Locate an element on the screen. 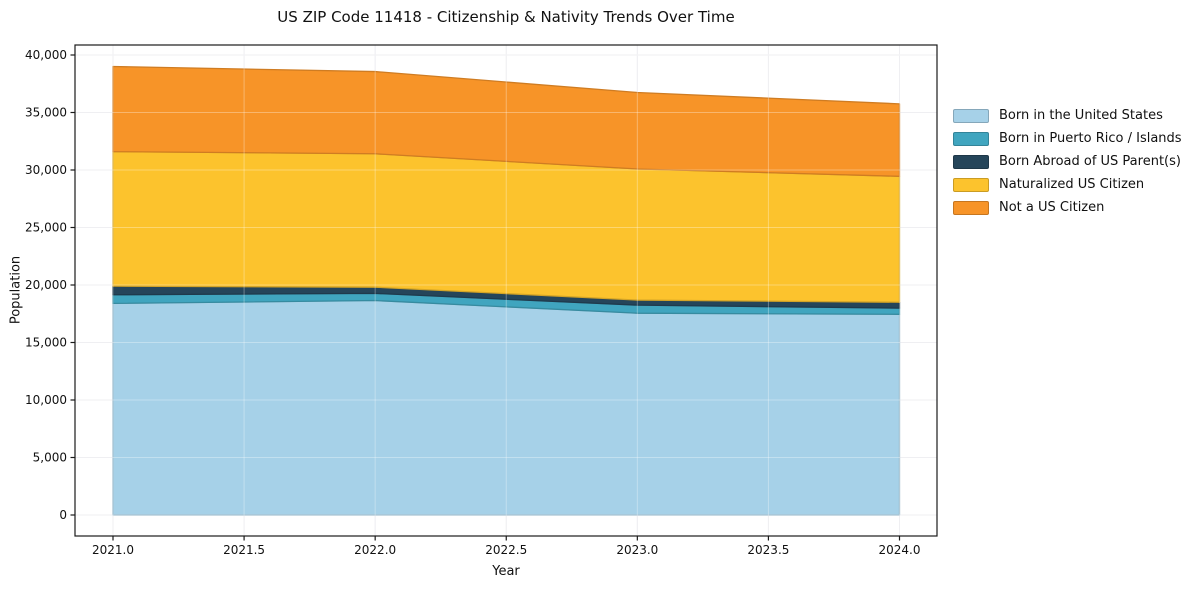  legend-item: Not a US Citizen is located at coordinates (1067, 207).